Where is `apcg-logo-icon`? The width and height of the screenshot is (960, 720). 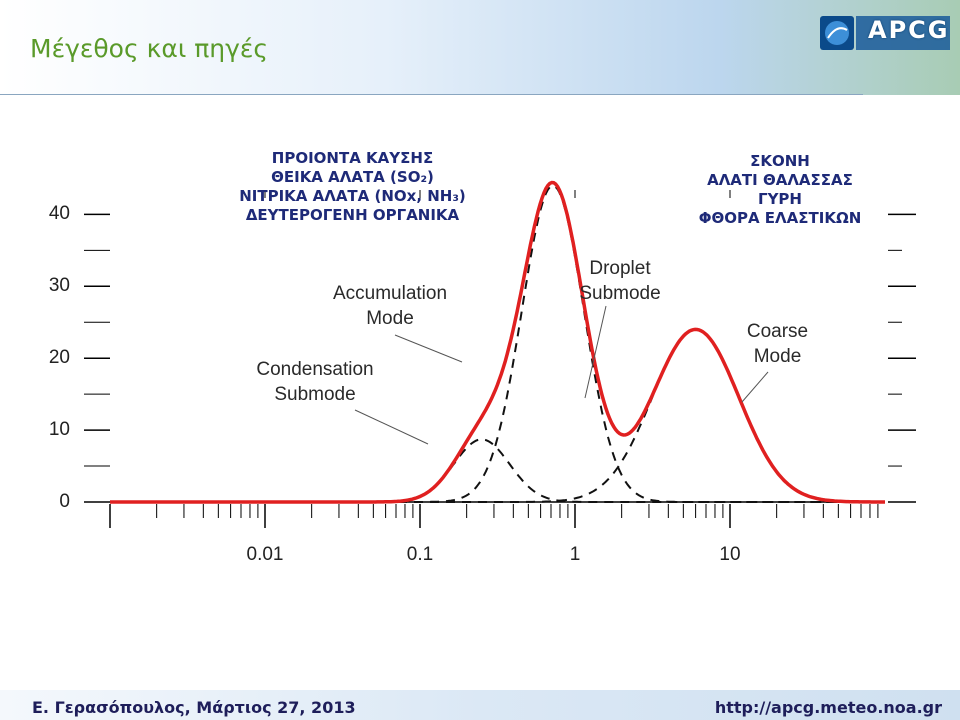
apcg-logo-icon is located at coordinates (885, 33).